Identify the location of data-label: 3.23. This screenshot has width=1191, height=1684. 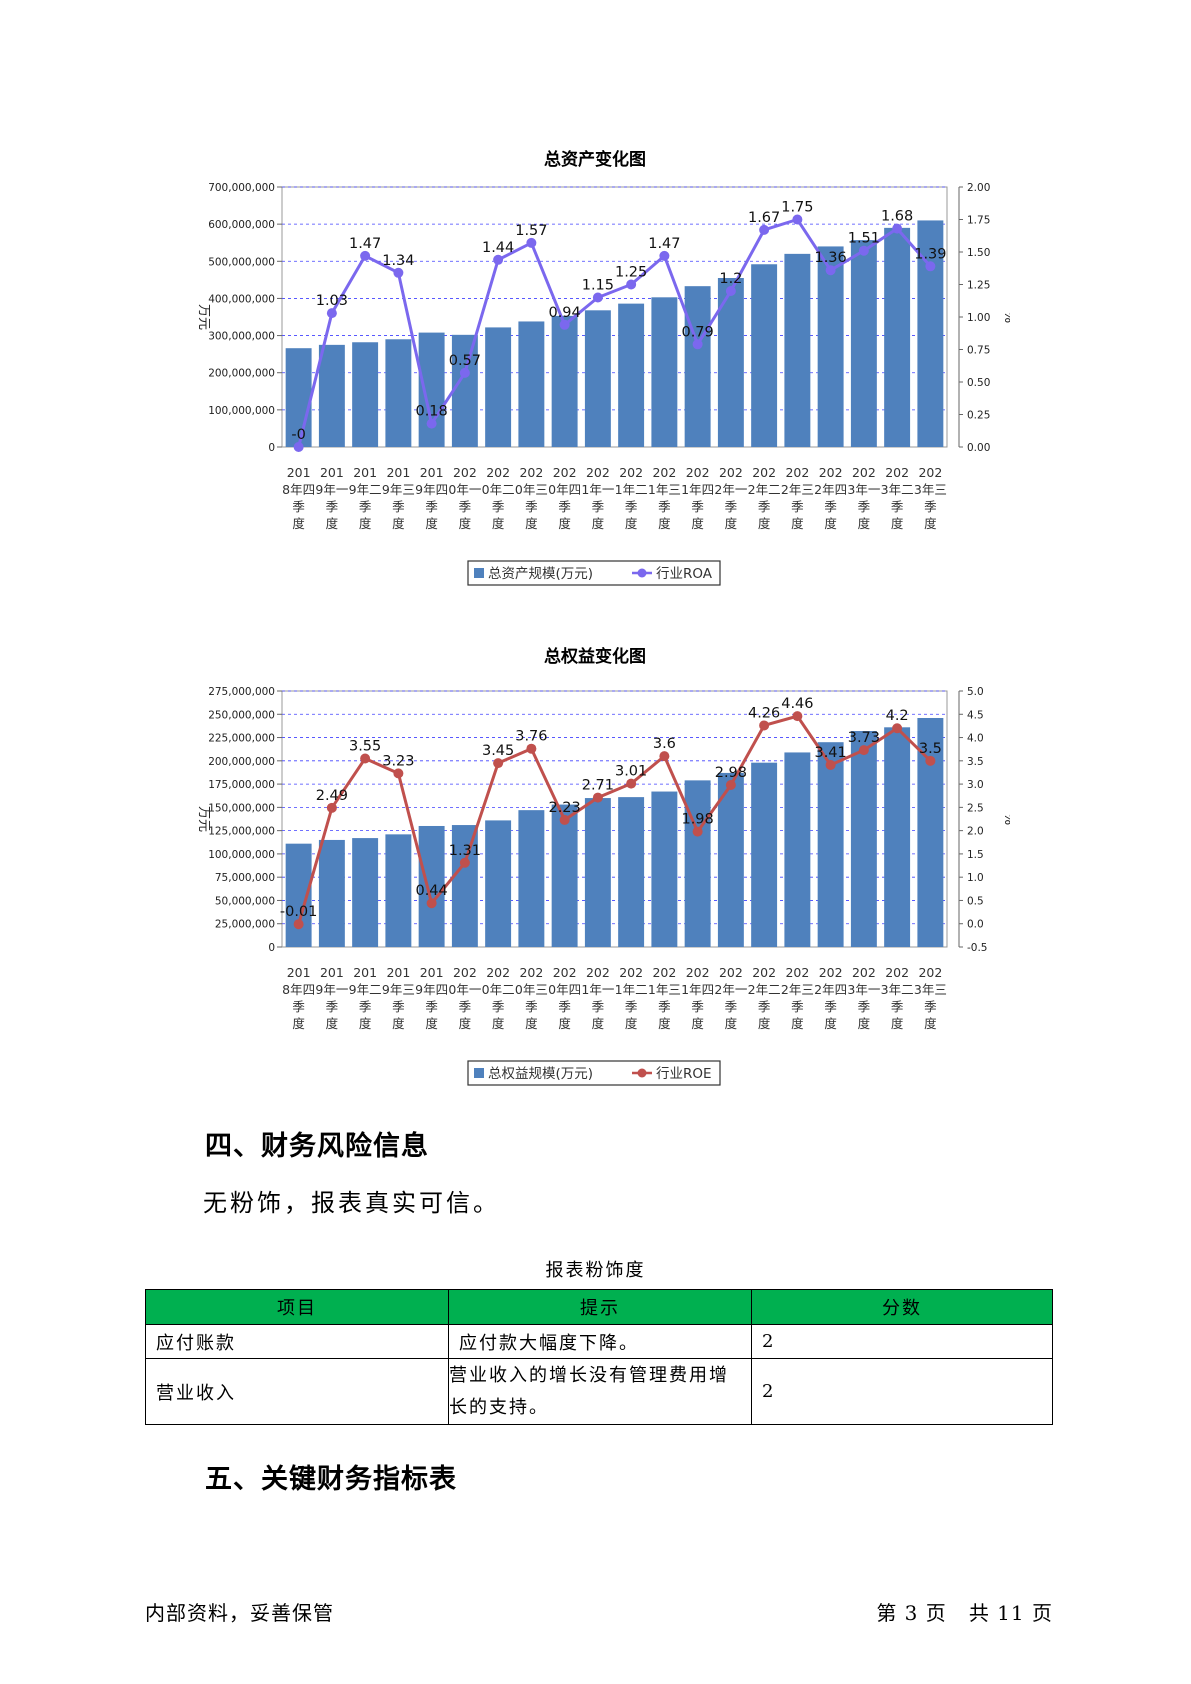
(398, 761).